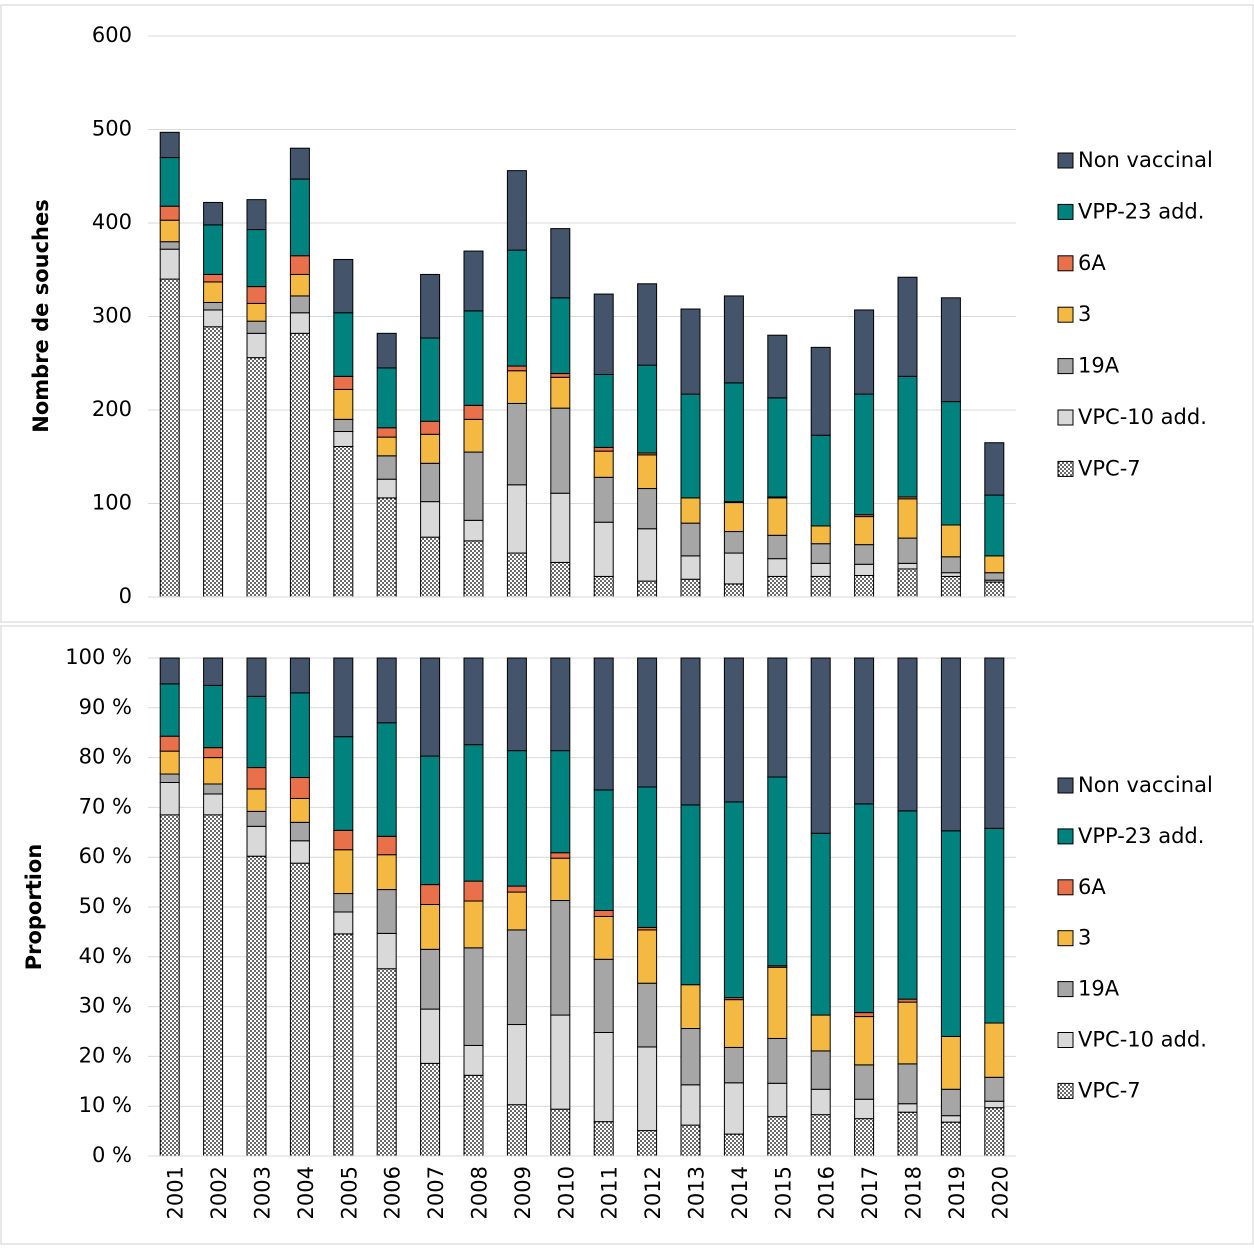 Image resolution: width=1254 pixels, height=1249 pixels. Describe the element at coordinates (1065, 938) in the screenshot. I see `legend-swatch` at that location.